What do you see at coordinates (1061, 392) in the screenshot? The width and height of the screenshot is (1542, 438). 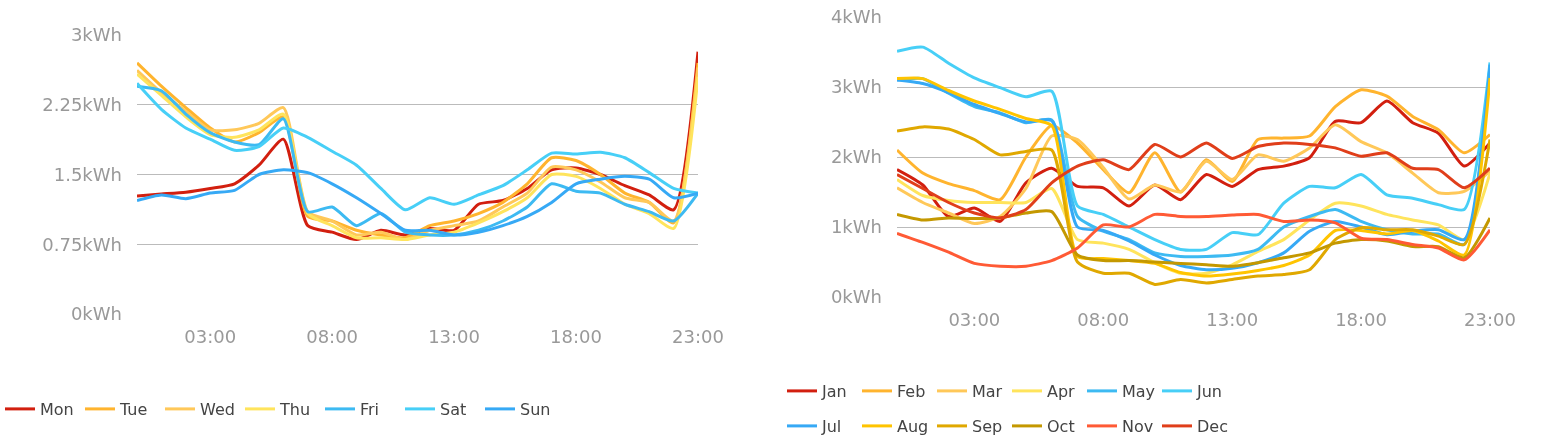 I see `legend-label: Apr` at bounding box center [1061, 392].